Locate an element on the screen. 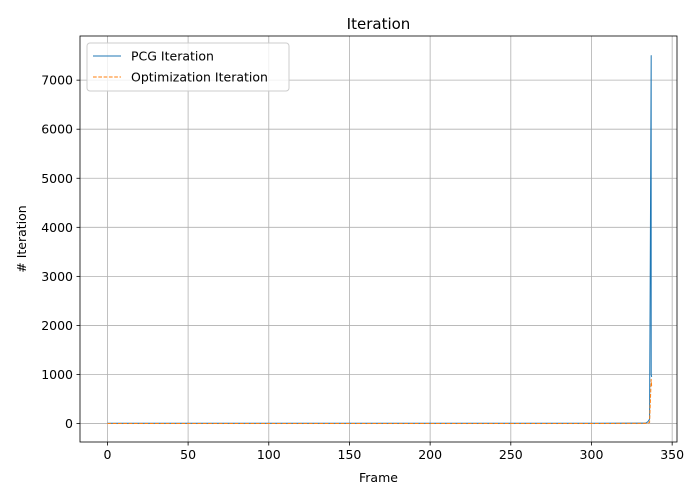 This screenshot has height=500, width=700. x-tick-label: 350 is located at coordinates (672, 454).